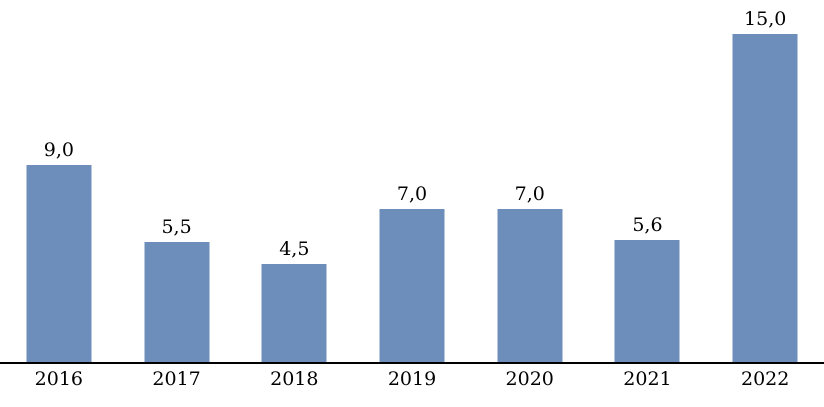  I want to click on bar-value-label: 5,6, so click(647, 225).